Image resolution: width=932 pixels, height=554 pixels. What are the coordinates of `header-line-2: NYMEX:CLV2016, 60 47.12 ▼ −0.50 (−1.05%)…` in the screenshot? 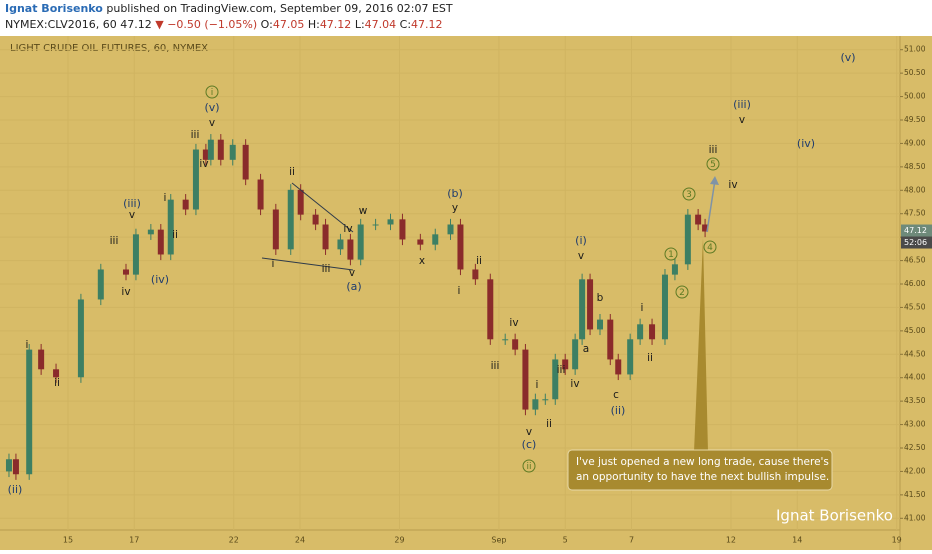 It's located at (224, 24).